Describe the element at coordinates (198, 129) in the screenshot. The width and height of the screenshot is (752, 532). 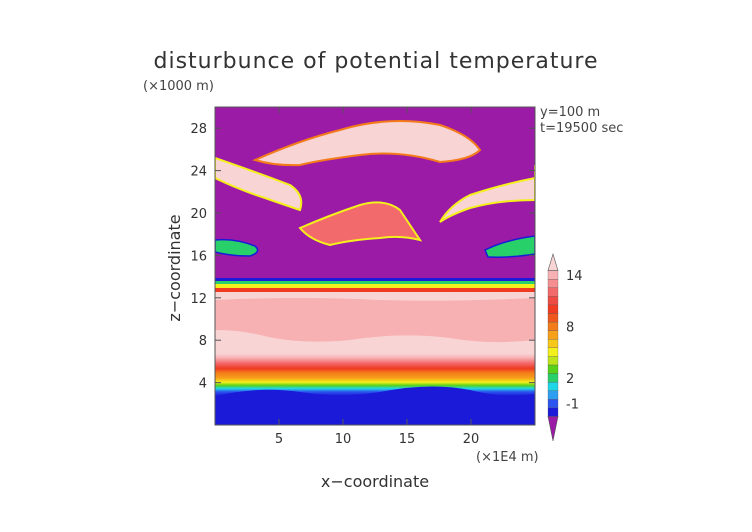
I see `y-tick-label-6: 28` at that location.